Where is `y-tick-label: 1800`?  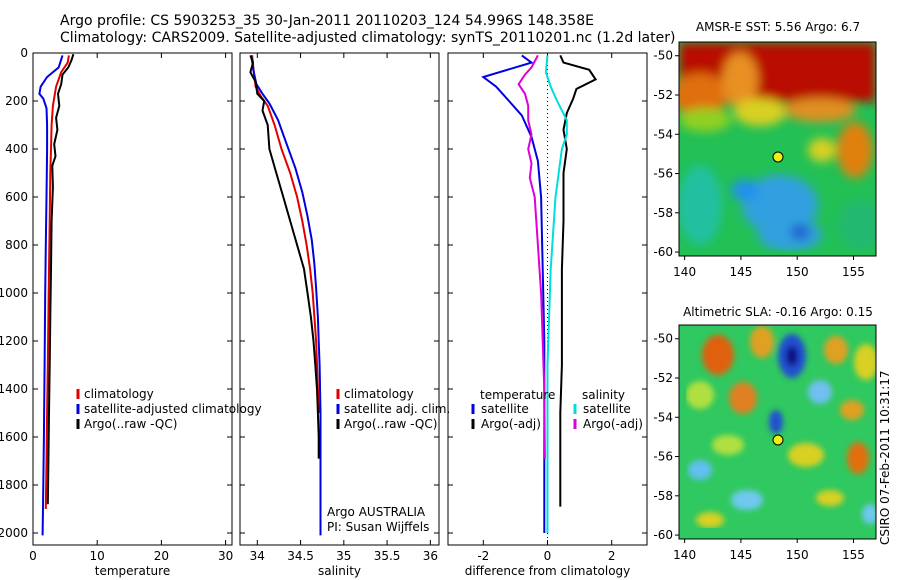 y-tick-label: 1800 is located at coordinates (14, 485).